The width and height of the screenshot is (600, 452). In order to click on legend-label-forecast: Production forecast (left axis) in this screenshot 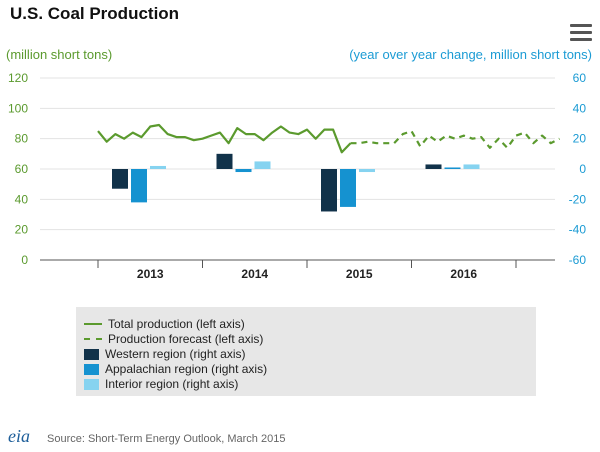, I will do `click(186, 339)`.